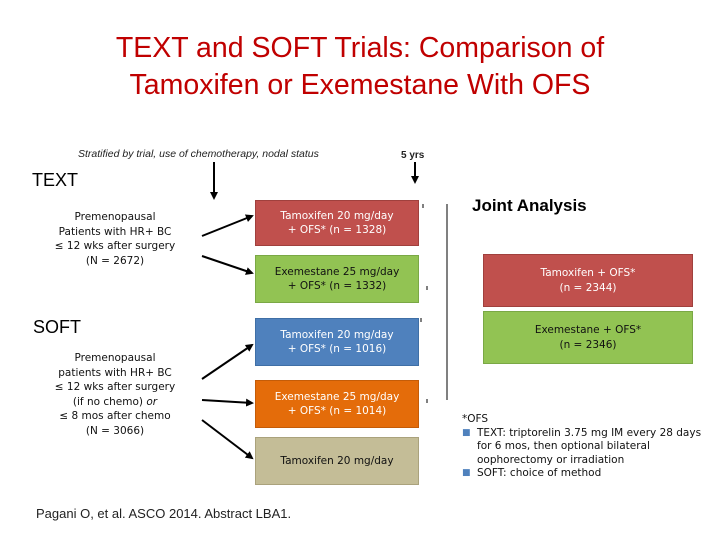 This screenshot has width=720, height=540. What do you see at coordinates (57, 327) in the screenshot?
I see `soft-trial-heading: SOFT` at bounding box center [57, 327].